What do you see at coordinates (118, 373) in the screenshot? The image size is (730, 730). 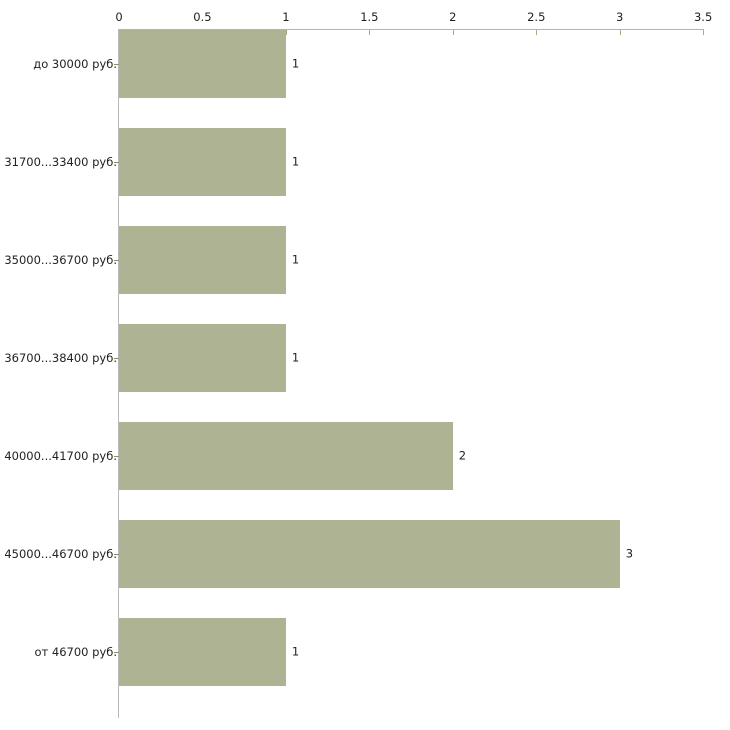 I see `y-axis-line` at bounding box center [118, 373].